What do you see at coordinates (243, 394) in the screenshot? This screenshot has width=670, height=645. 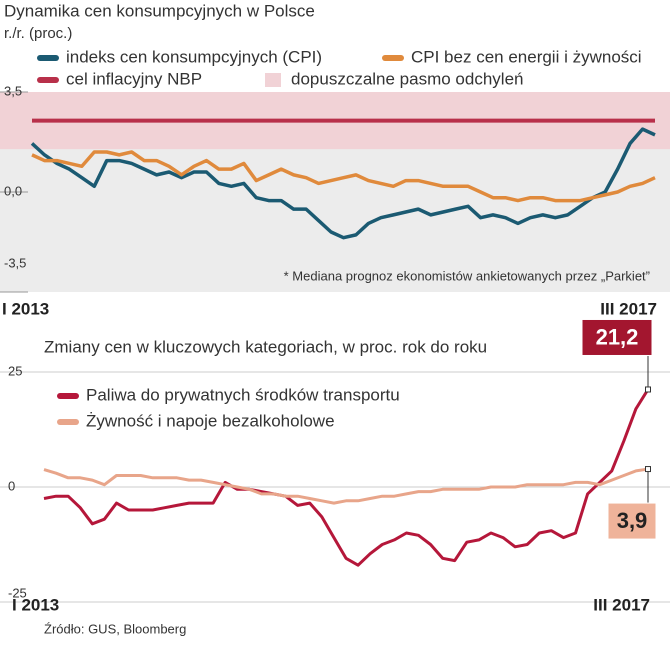 I see `legend-label: Paliwa do prywatnych środków transportu` at bounding box center [243, 394].